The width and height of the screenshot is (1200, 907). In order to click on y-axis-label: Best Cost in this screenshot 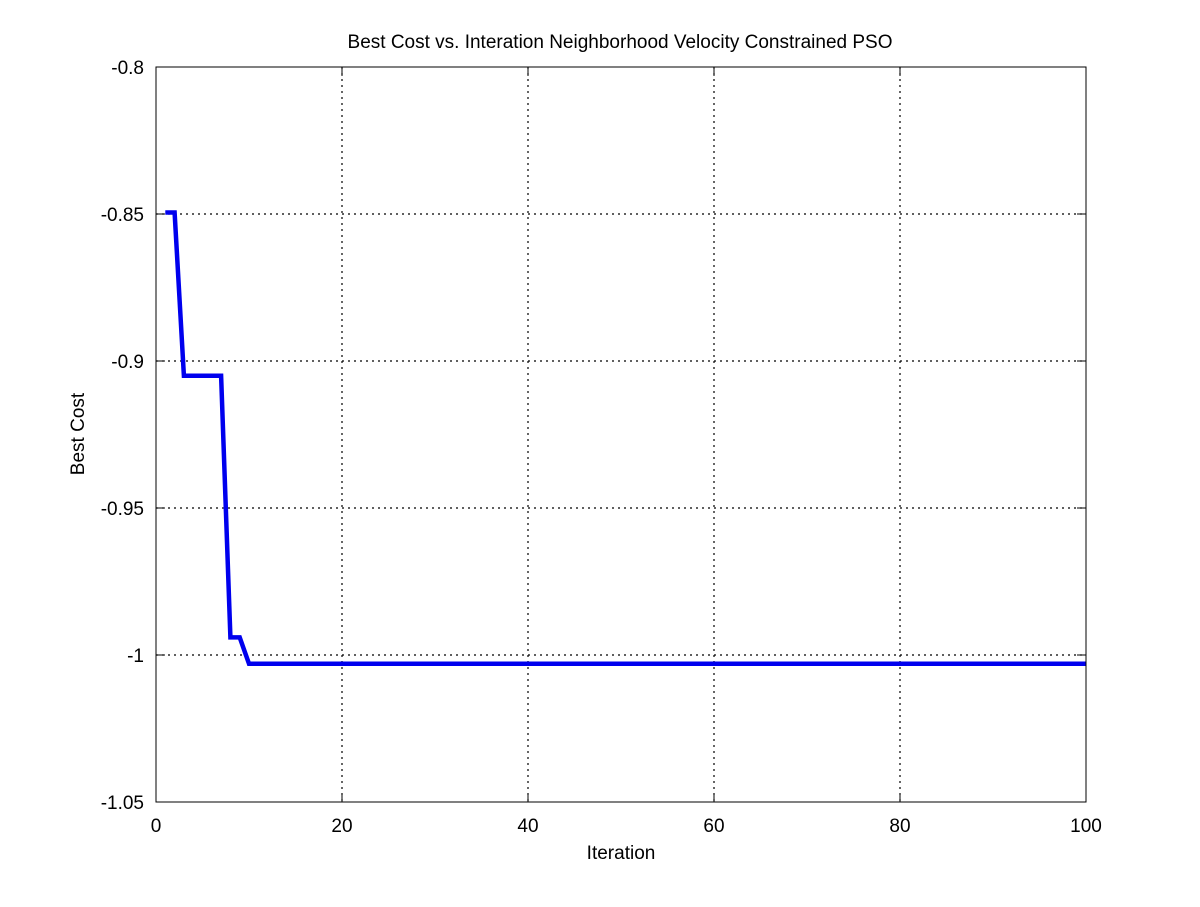, I will do `click(78, 433)`.